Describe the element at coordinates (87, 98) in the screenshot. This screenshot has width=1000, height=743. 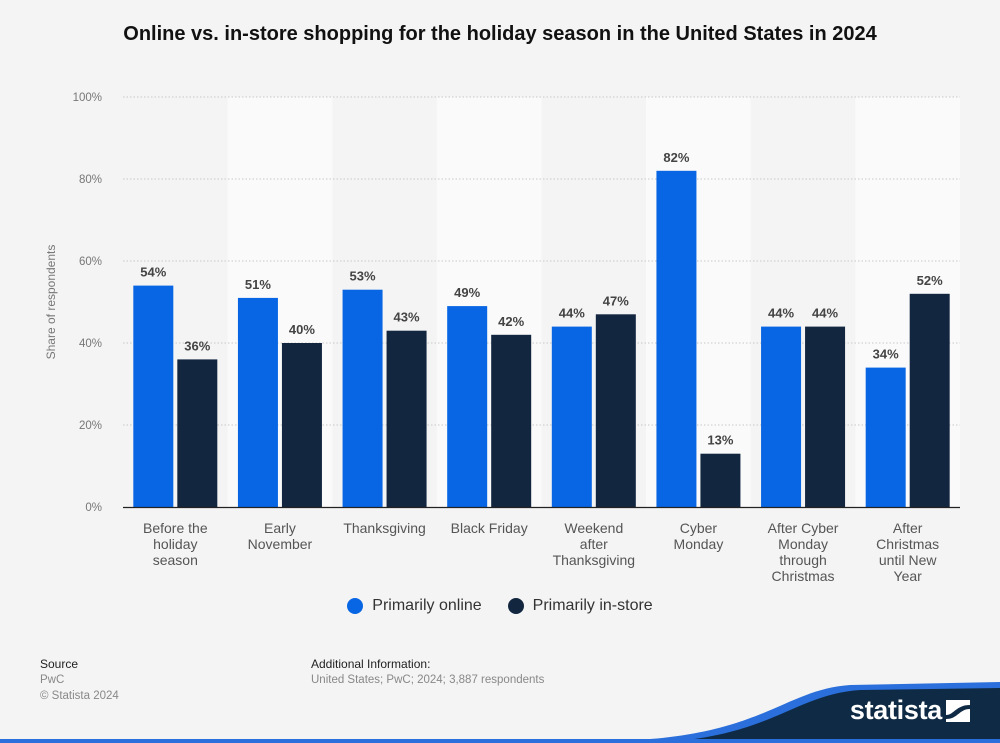
I see `y-tick-label: 100%` at that location.